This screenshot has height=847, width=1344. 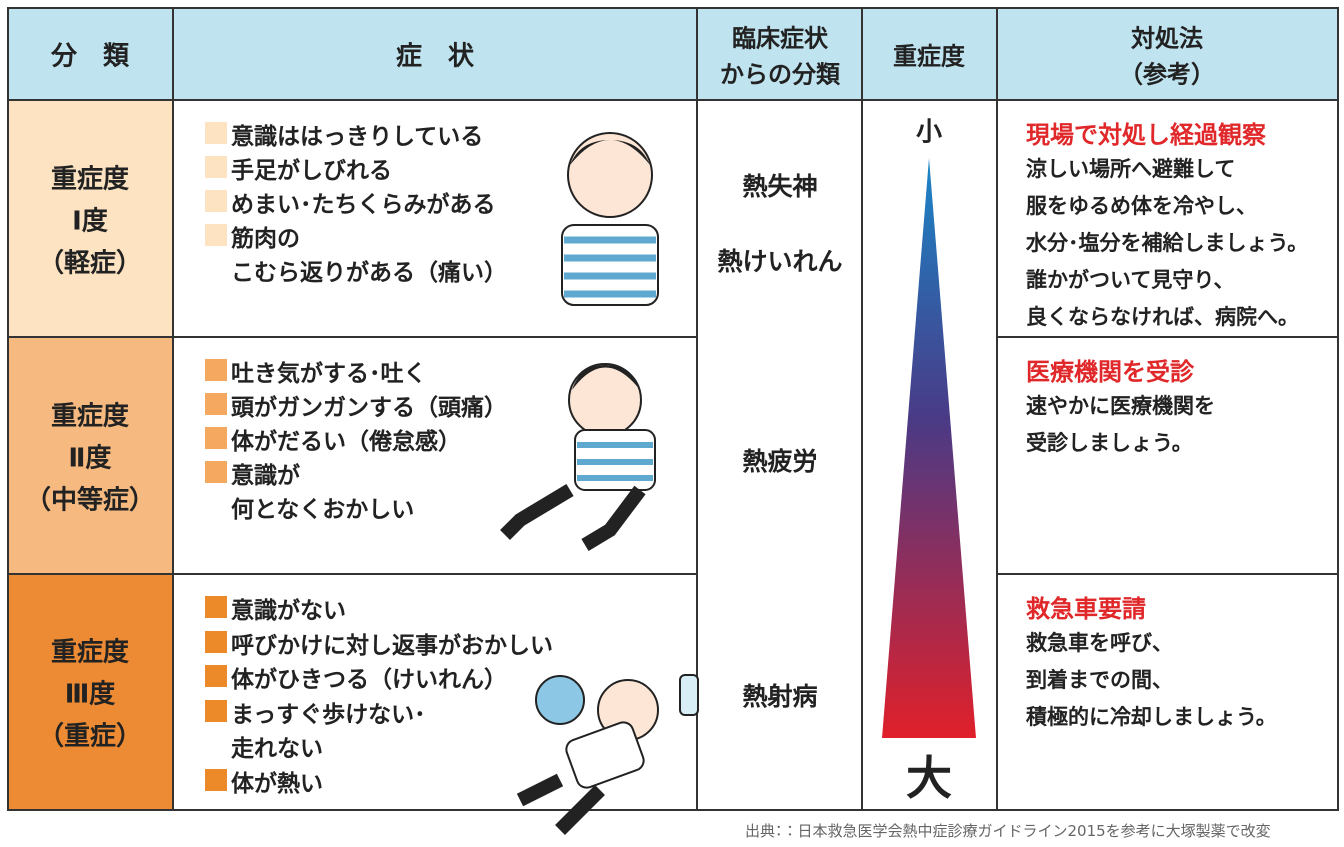 I want to click on symptom: 呼びかけに対し返事がおかしい, so click(x=392, y=645).